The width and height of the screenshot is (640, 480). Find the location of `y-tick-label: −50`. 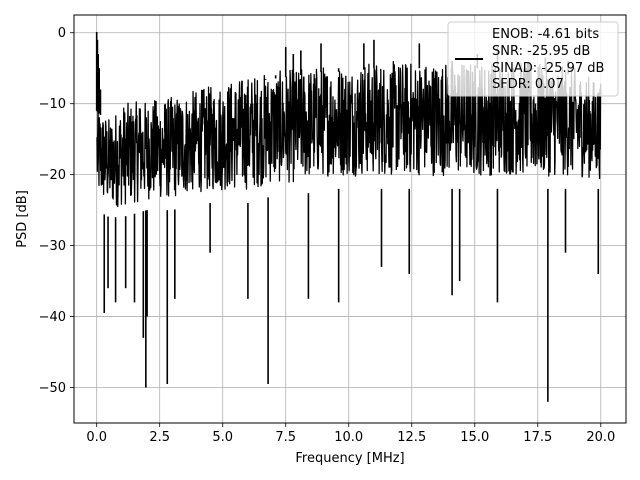

y-tick-label: −50 is located at coordinates (52, 388).